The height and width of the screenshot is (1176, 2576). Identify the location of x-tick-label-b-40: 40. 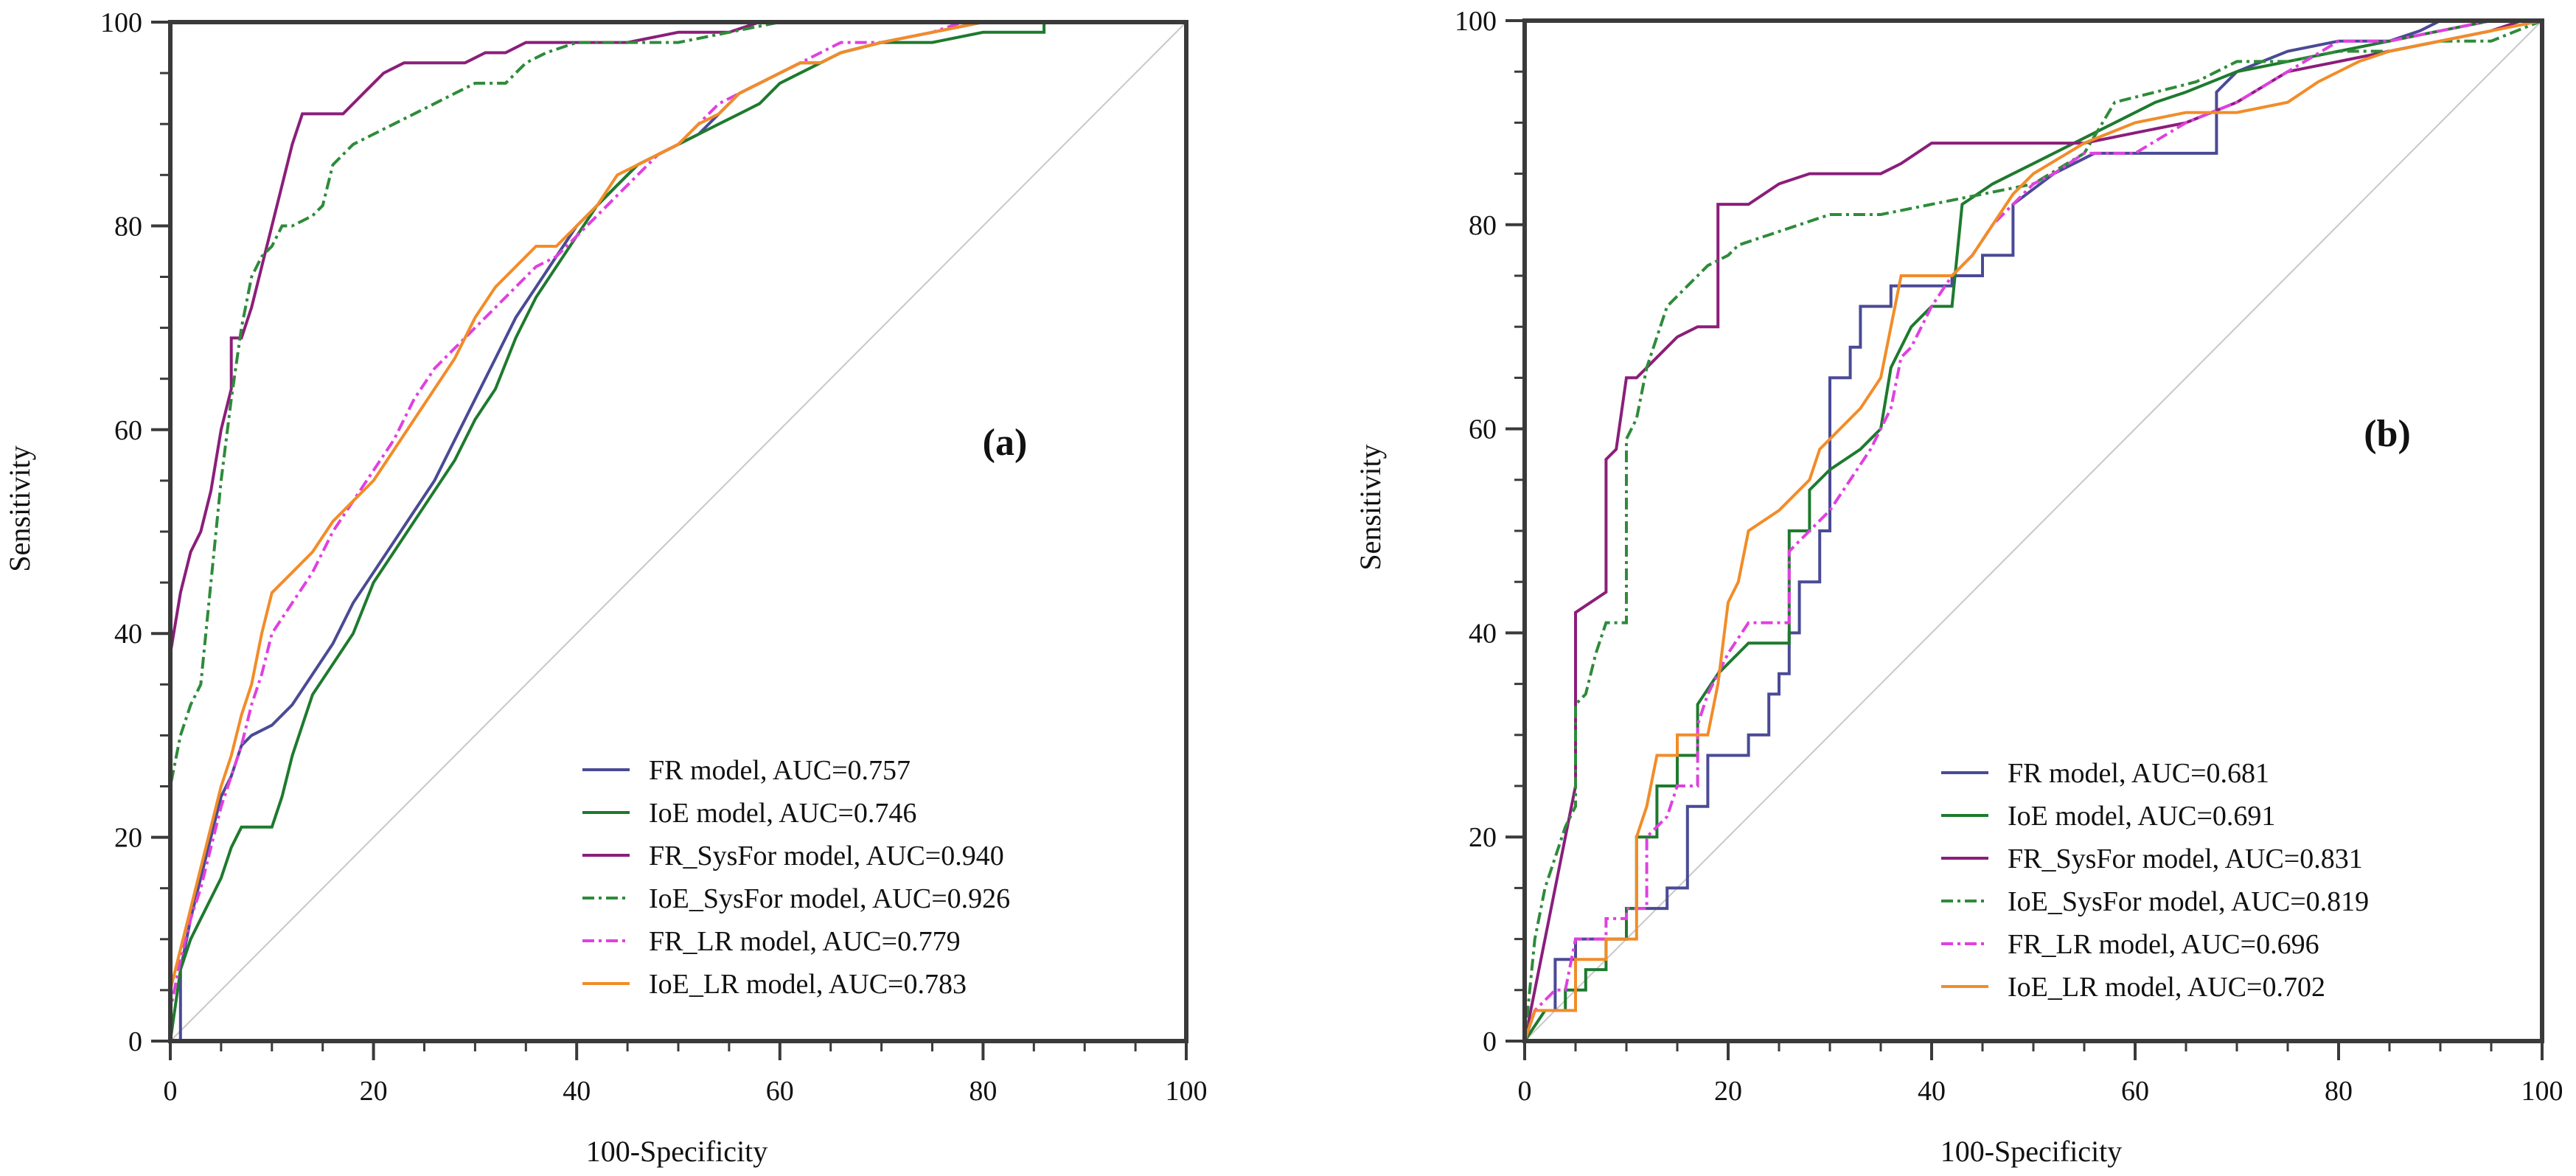
(1932, 1092).